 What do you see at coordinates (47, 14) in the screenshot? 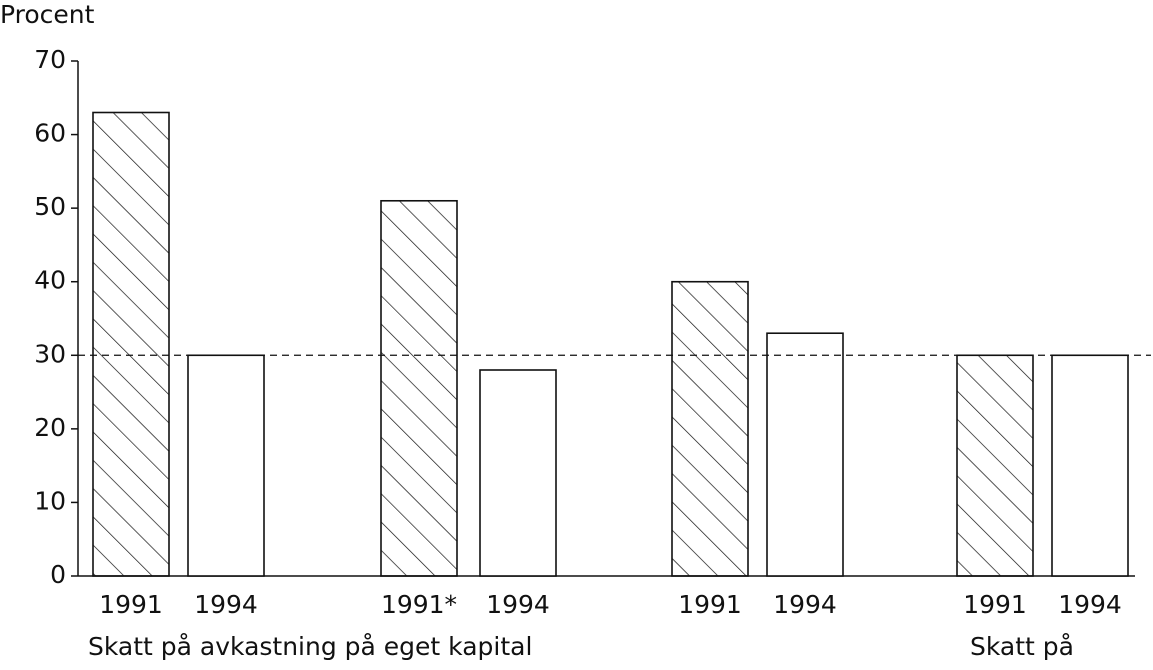
I see `y-axis-label: Procent` at bounding box center [47, 14].